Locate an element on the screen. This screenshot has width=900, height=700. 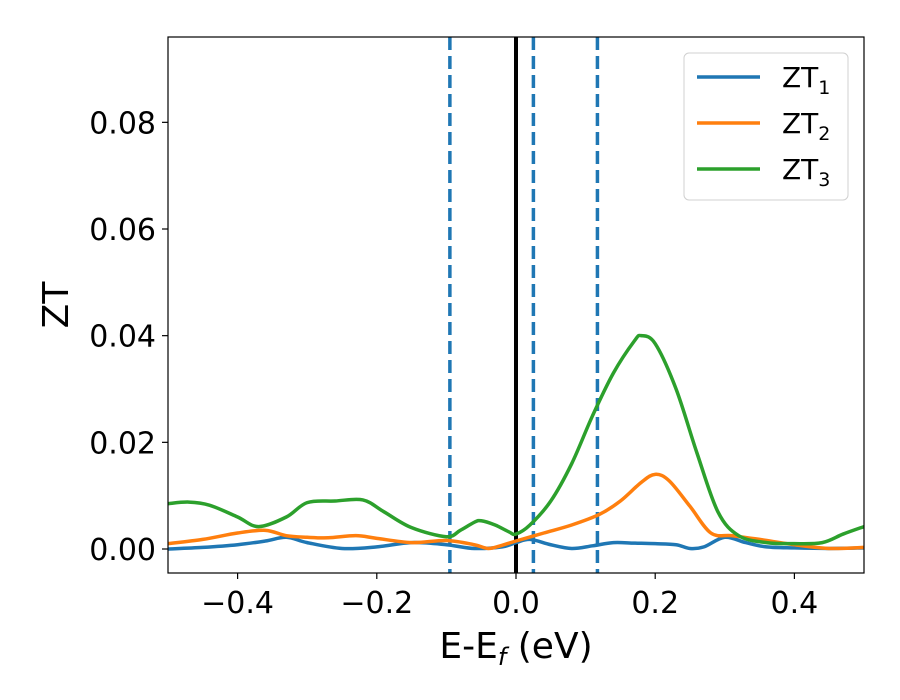
y-axis-label: ZT is located at coordinates (56, 305).